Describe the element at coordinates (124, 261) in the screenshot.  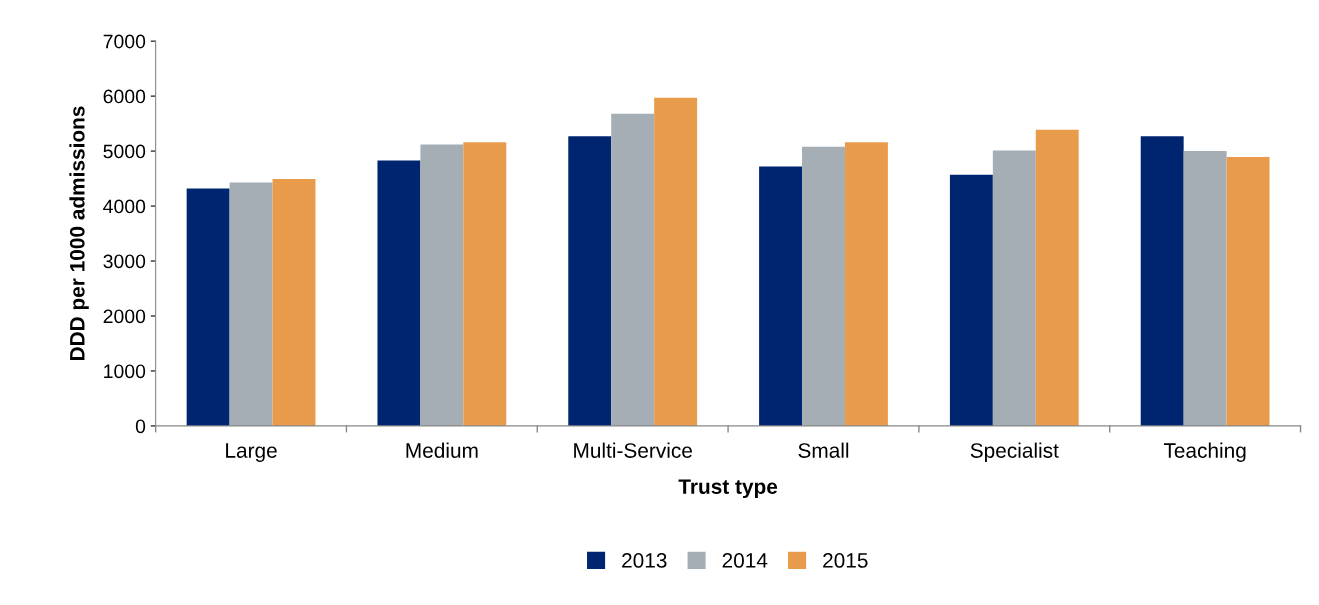
I see `y-tick-label: 3000` at that location.